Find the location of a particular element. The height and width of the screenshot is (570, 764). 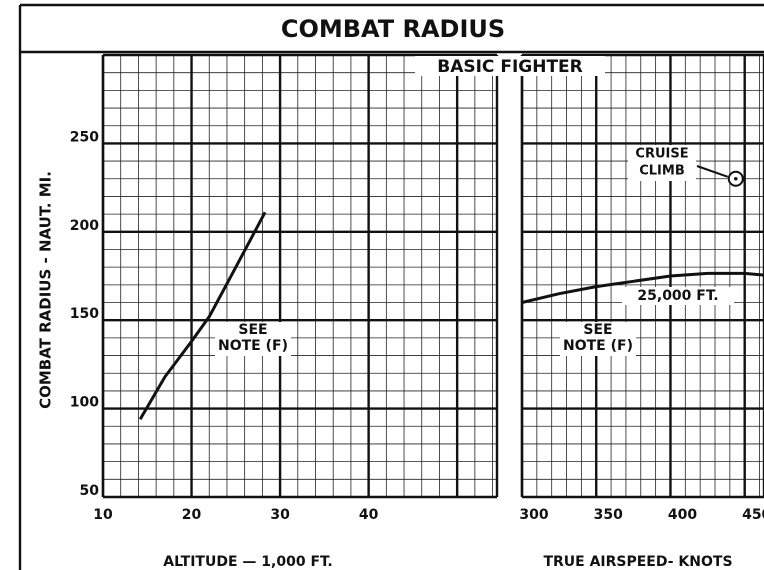

y-tick-label: 200 is located at coordinates (84, 226).